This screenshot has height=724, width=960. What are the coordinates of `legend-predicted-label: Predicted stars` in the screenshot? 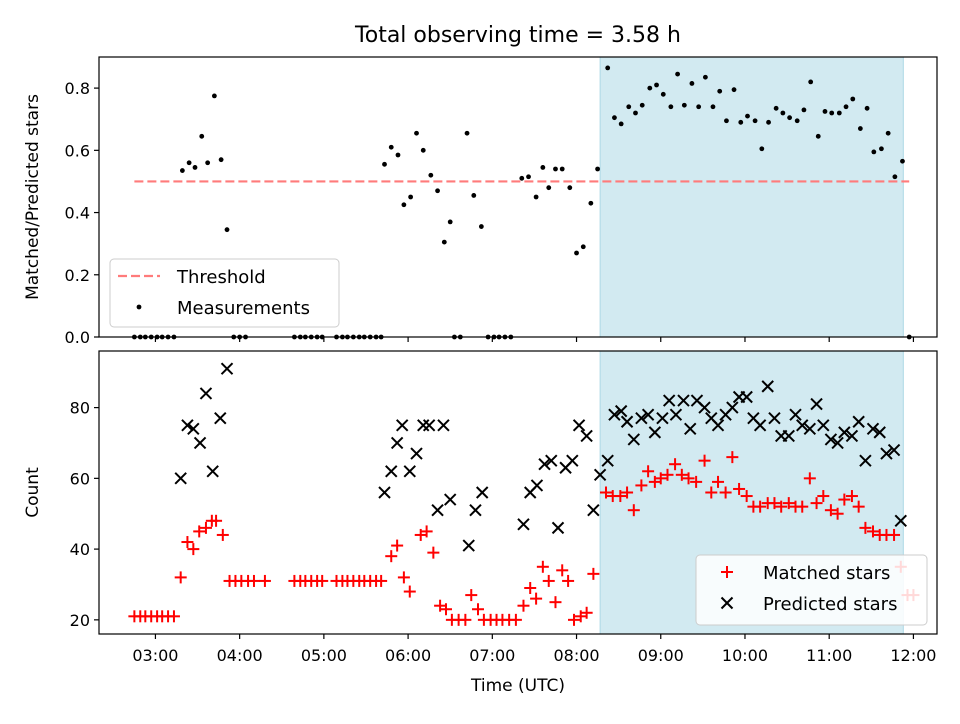 It's located at (830, 604).